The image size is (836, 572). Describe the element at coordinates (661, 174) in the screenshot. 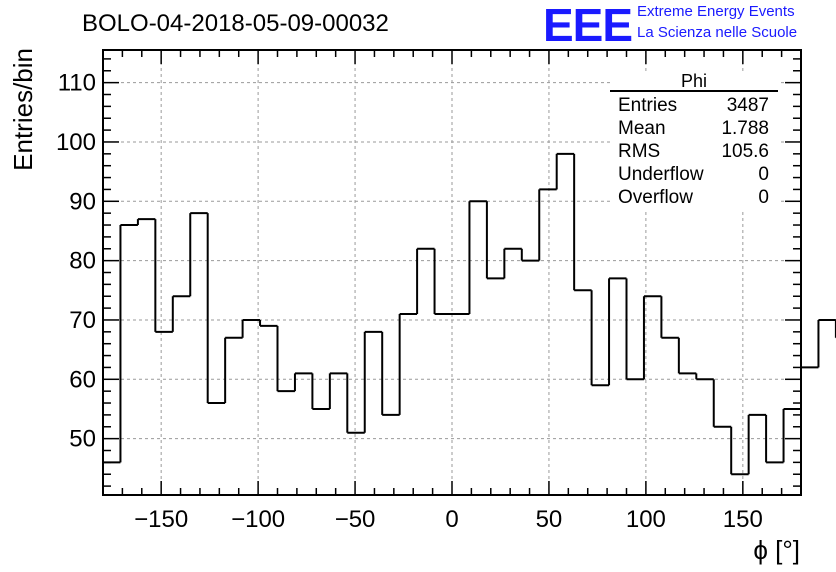

I see `stats-row-label: Underflow` at that location.